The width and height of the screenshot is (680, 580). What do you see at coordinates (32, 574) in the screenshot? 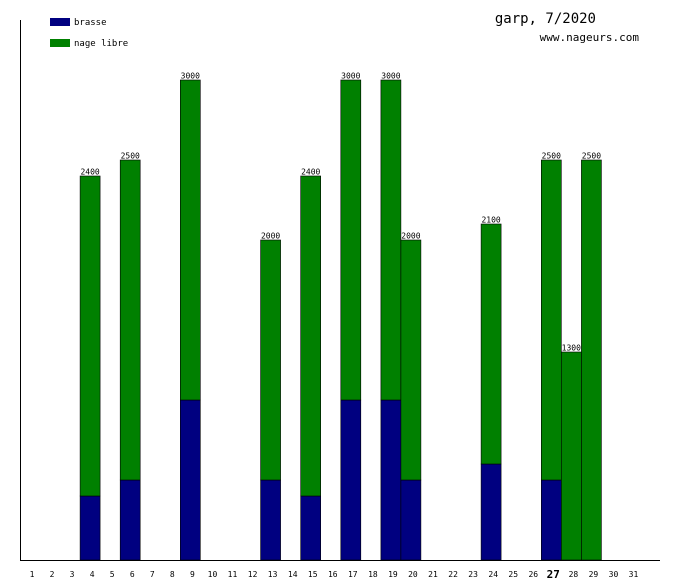
I see `x-tick-label: 1` at bounding box center [32, 574].